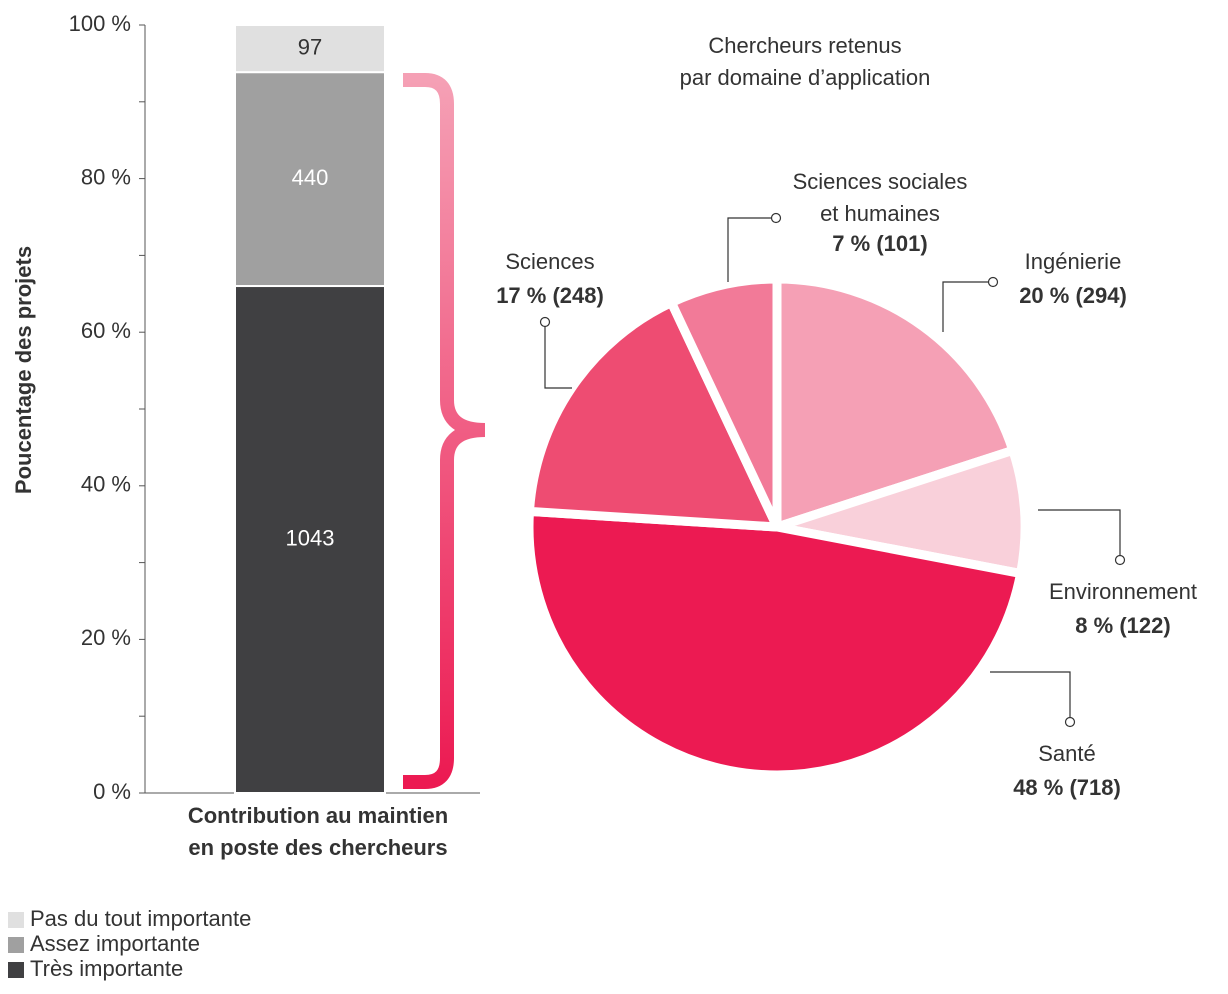 The image size is (1228, 994). Describe the element at coordinates (112, 791) in the screenshot. I see `y-tick-label: 0 %` at that location.